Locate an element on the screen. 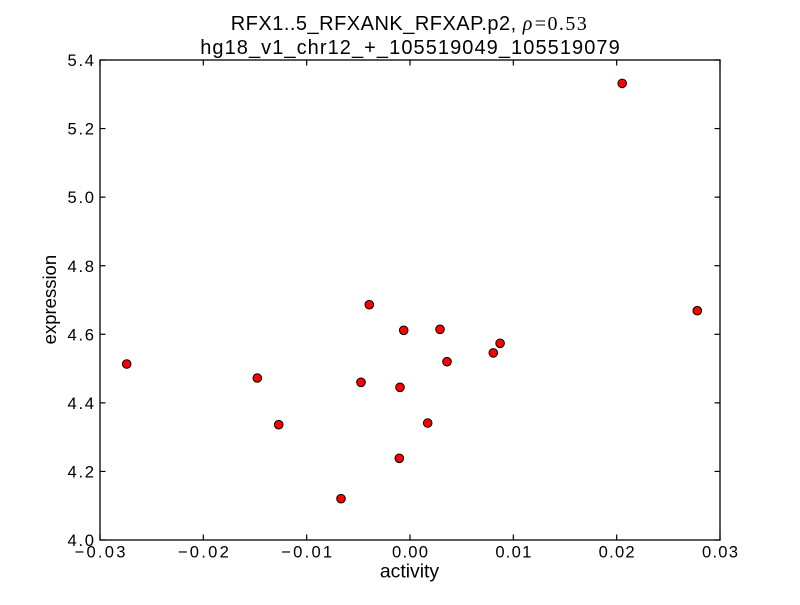 Image resolution: width=800 pixels, height=605 pixels. svg-text: 0.03 is located at coordinates (720, 552).